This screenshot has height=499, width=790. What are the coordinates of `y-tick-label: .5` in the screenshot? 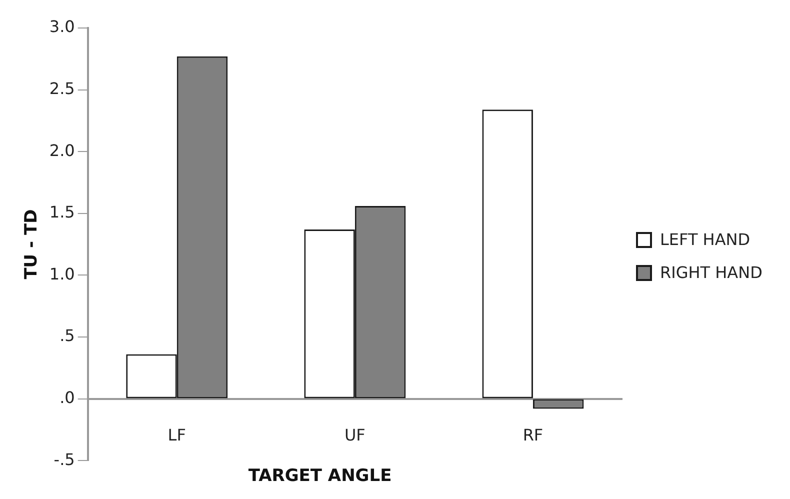 It's located at (67, 336).